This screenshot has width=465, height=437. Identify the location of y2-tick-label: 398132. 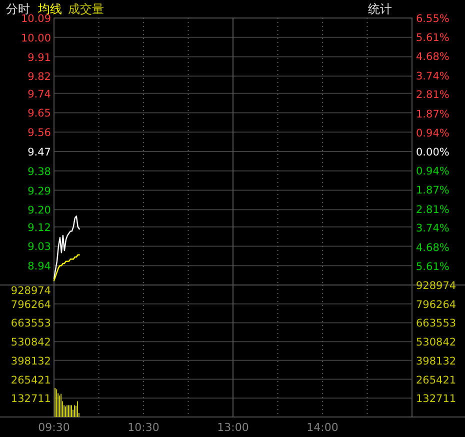
(436, 361).